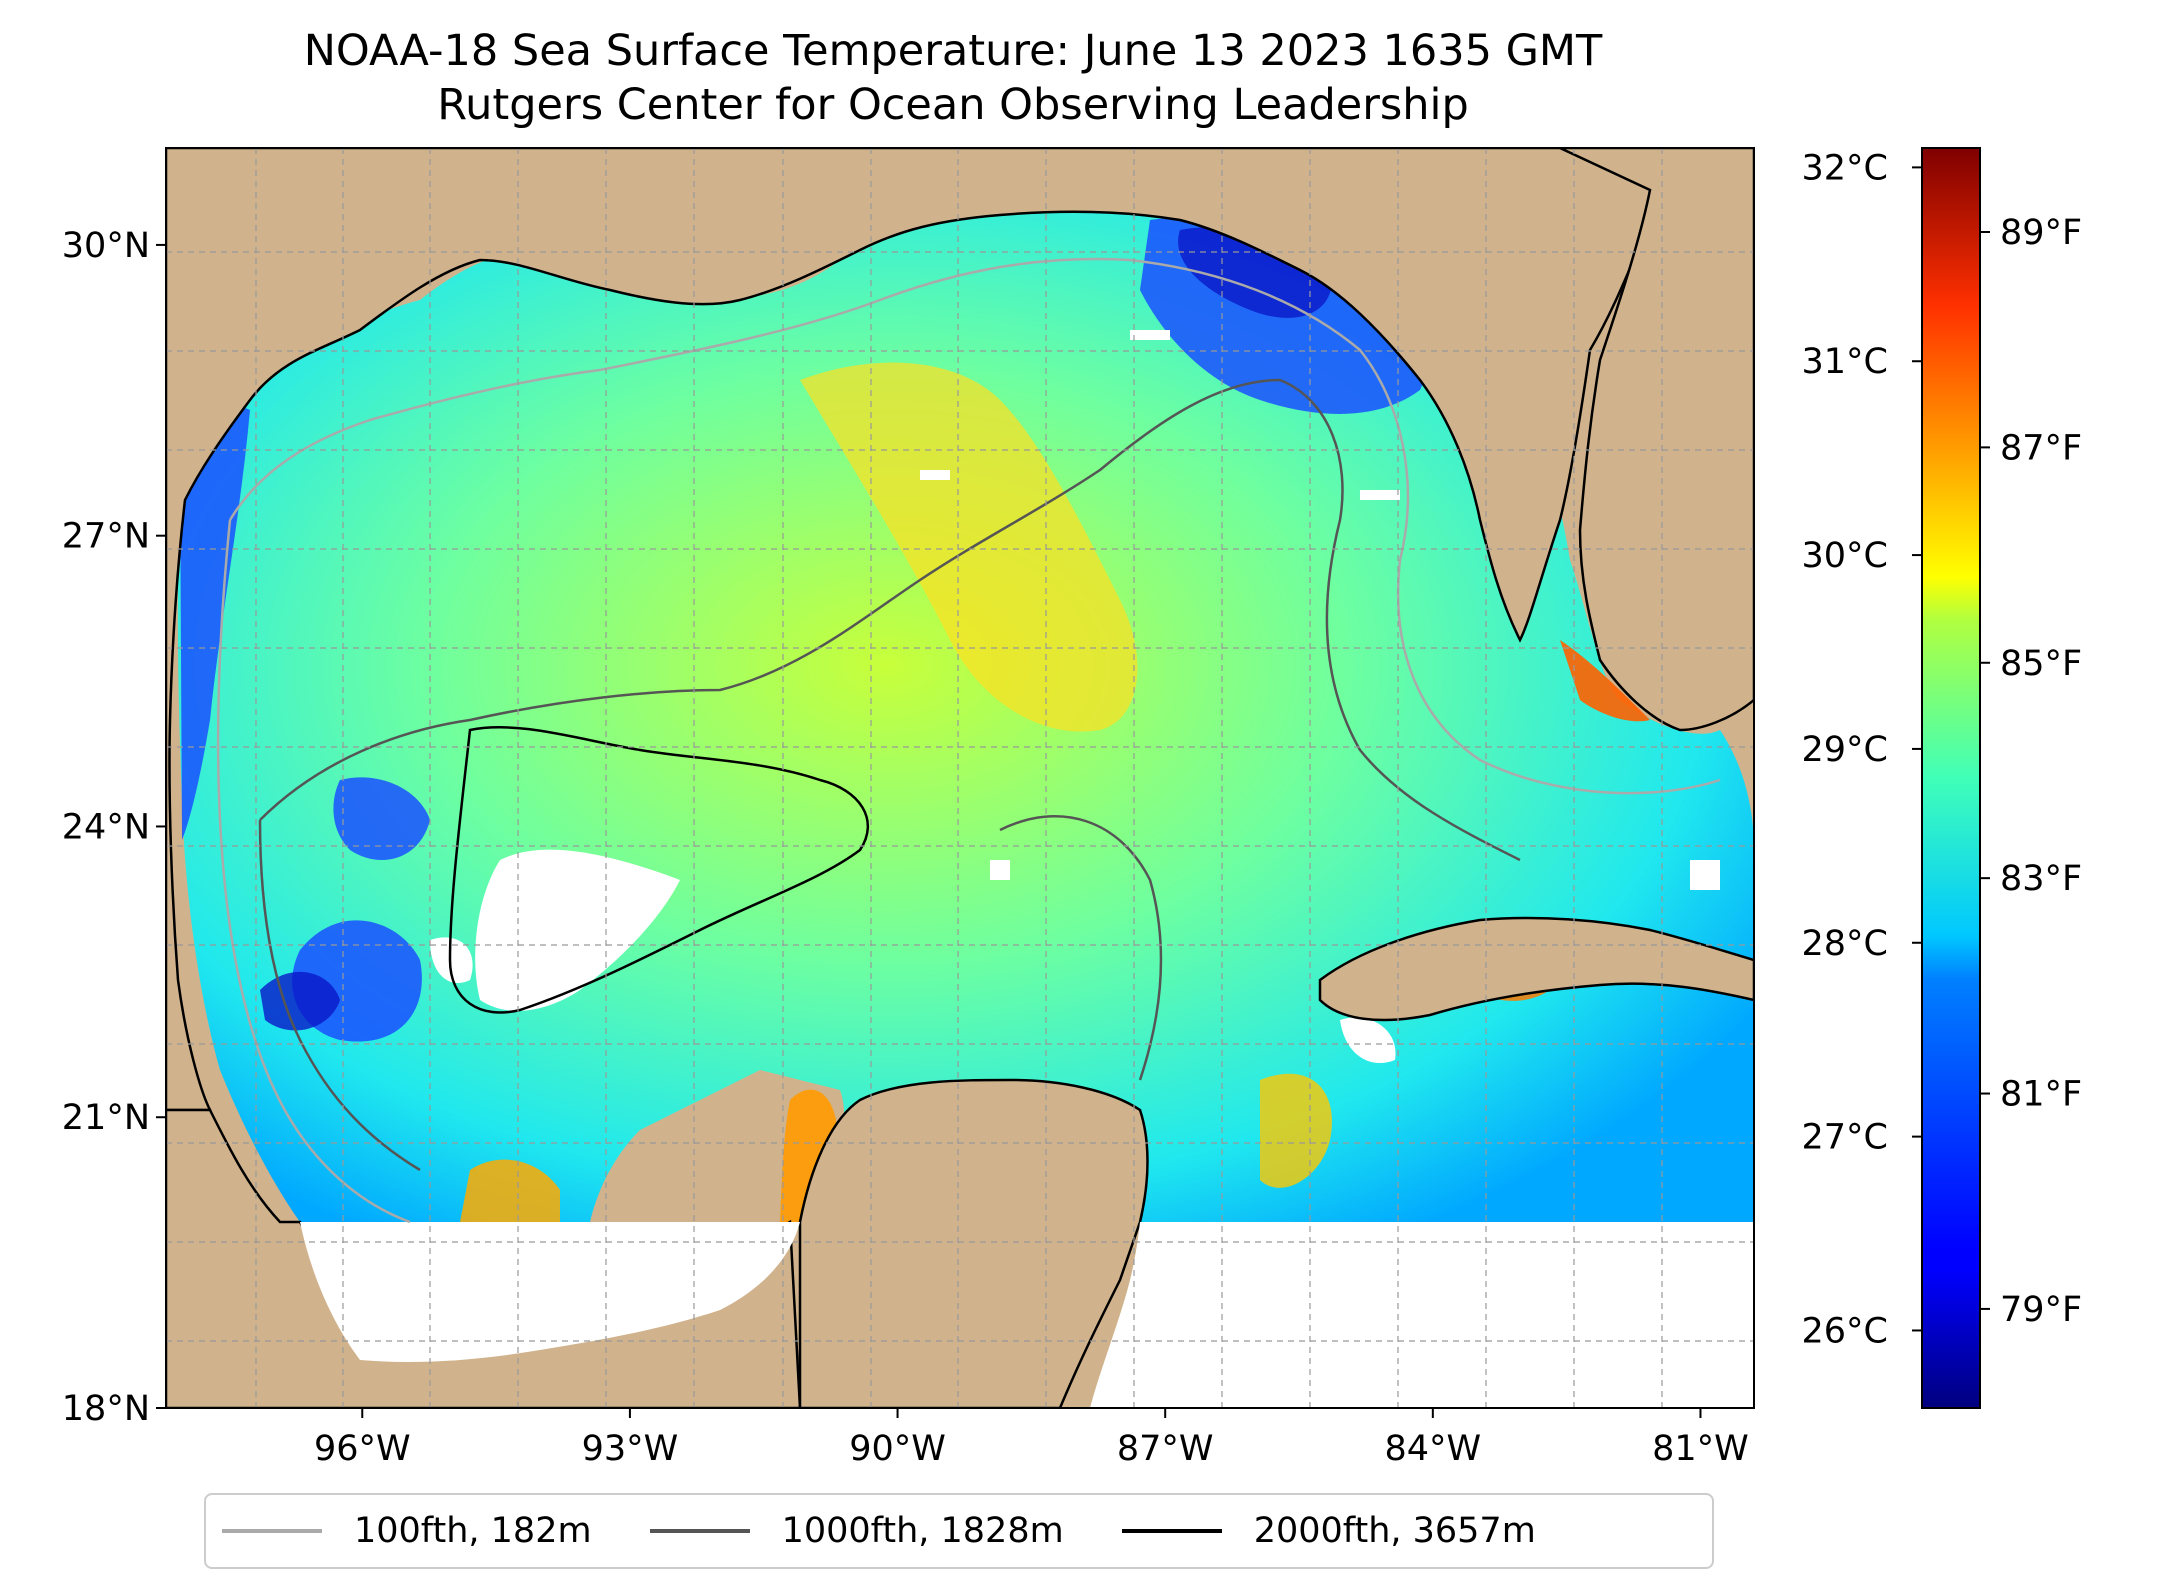 This screenshot has width=2160, height=1582. Describe the element at coordinates (2041, 664) in the screenshot. I see `fahrenheit-tick-label: 85°F` at that location.